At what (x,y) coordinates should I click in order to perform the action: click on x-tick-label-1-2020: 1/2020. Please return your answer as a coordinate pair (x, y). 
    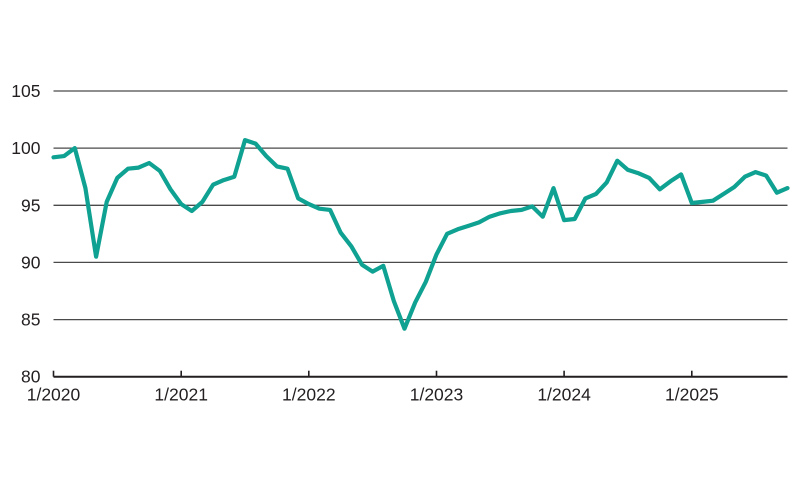
    Looking at the image, I should click on (54, 395).